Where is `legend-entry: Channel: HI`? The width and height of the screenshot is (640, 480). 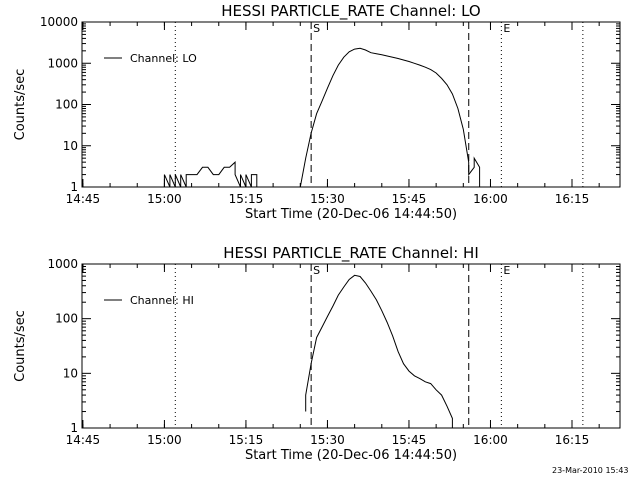
legend-entry: Channel: HI is located at coordinates (162, 300).